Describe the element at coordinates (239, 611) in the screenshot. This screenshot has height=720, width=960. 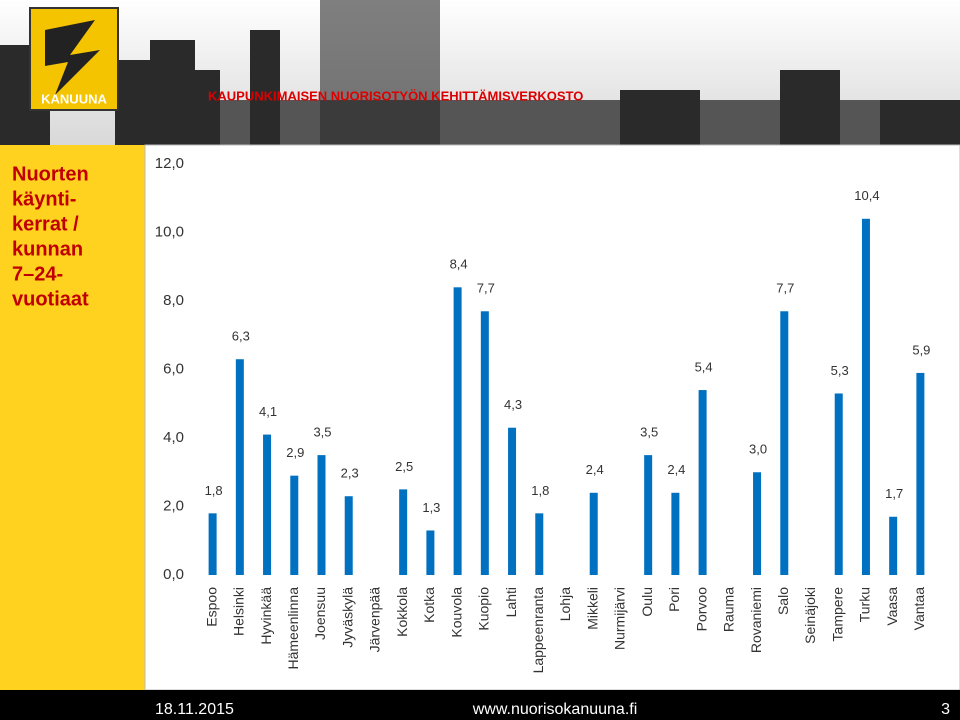
I see `x-tick-label: Helsinki` at that location.